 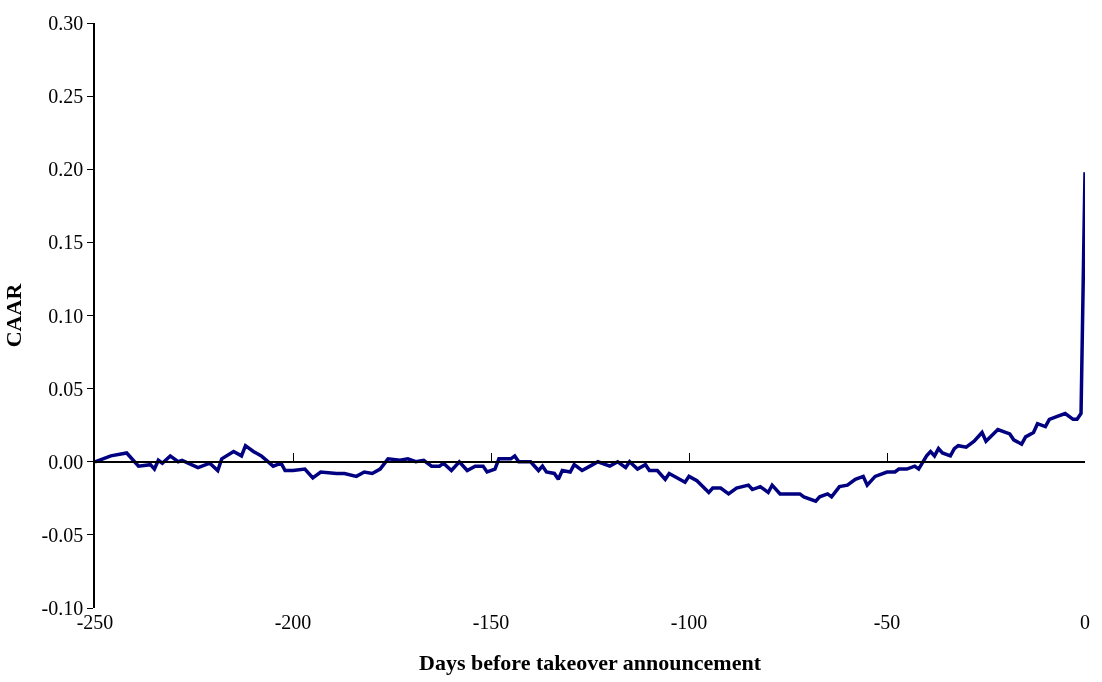 What do you see at coordinates (66, 96) in the screenshot?
I see `y-tick-label: 0.25` at bounding box center [66, 96].